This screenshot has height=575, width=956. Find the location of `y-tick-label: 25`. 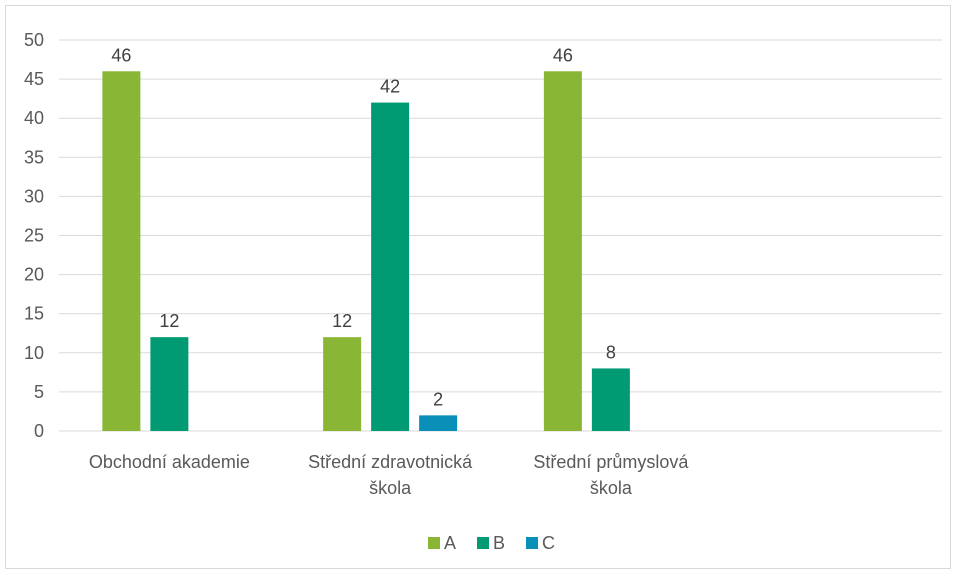

y-tick-label: 25 is located at coordinates (34, 236).